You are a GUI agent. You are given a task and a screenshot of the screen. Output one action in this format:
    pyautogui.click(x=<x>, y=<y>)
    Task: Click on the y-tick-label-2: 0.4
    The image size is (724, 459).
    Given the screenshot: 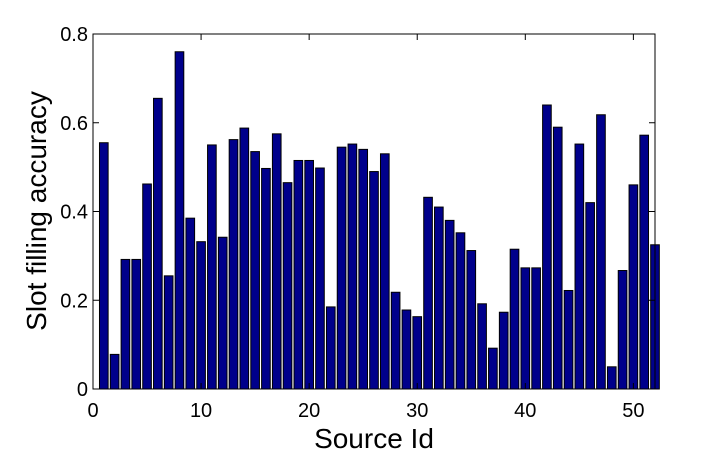 What is the action you would take?
    pyautogui.click(x=74, y=213)
    